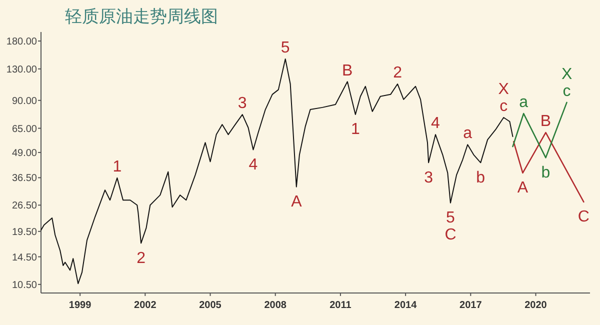  Describe the element at coordinates (25, 232) in the screenshot. I see `y-tick-label: 19.50` at that location.